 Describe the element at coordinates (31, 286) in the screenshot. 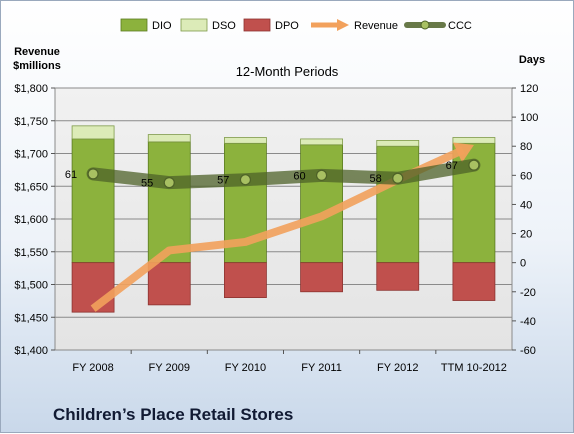

I see `left-tick-label: $1,500` at that location.